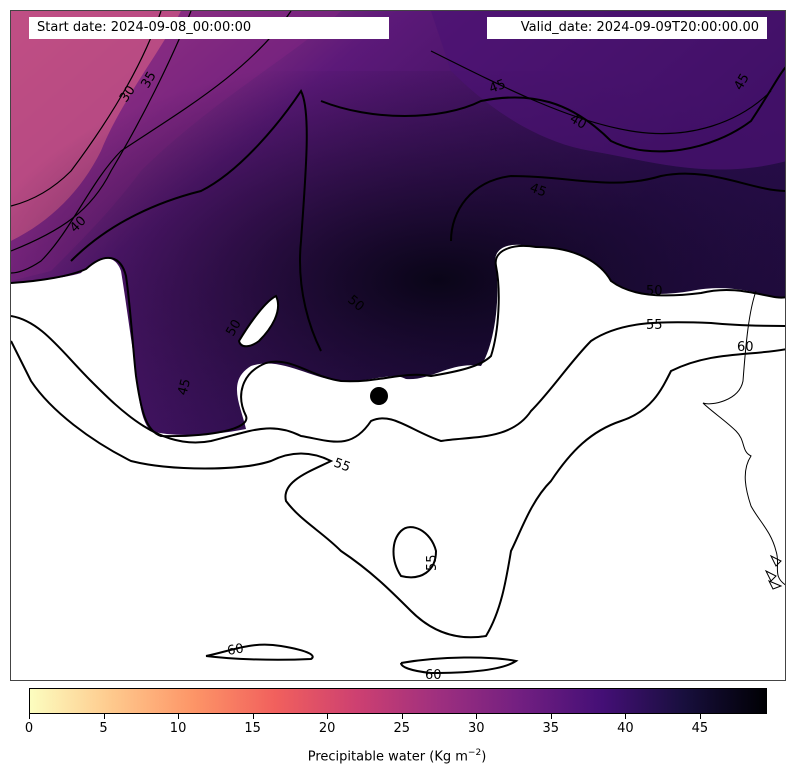 The image size is (794, 780). Describe the element at coordinates (474, 753) in the screenshot. I see `colorbar-title-exponent: −2` at that location.